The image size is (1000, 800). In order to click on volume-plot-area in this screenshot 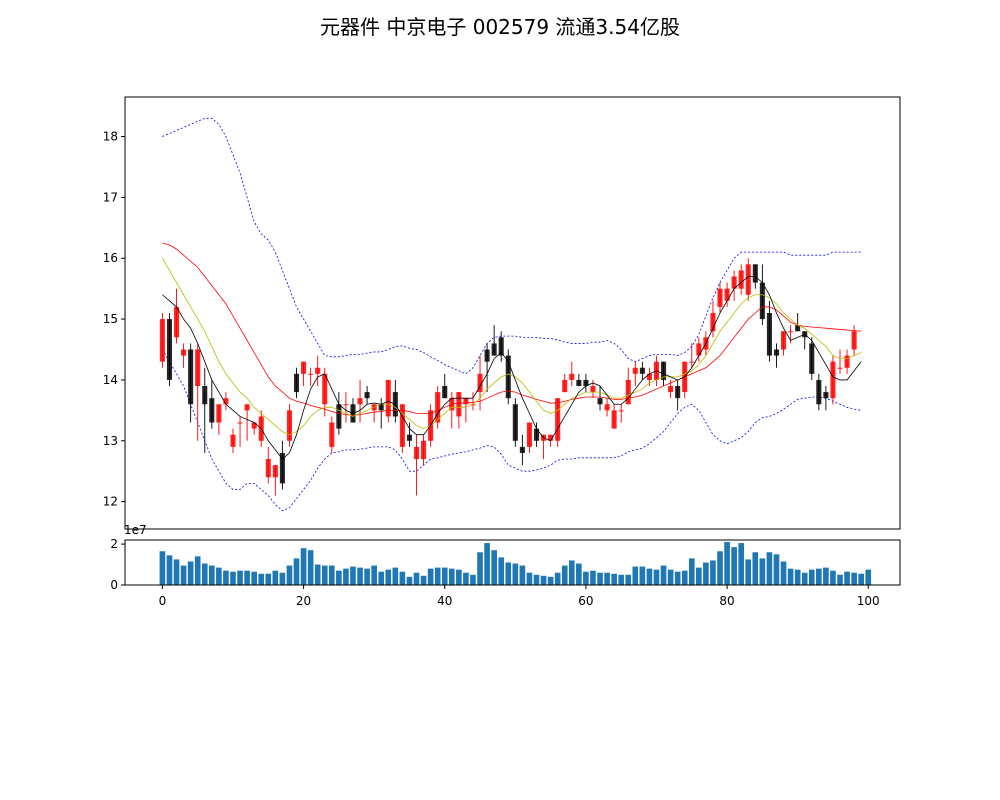, I will do `click(515, 563)`.